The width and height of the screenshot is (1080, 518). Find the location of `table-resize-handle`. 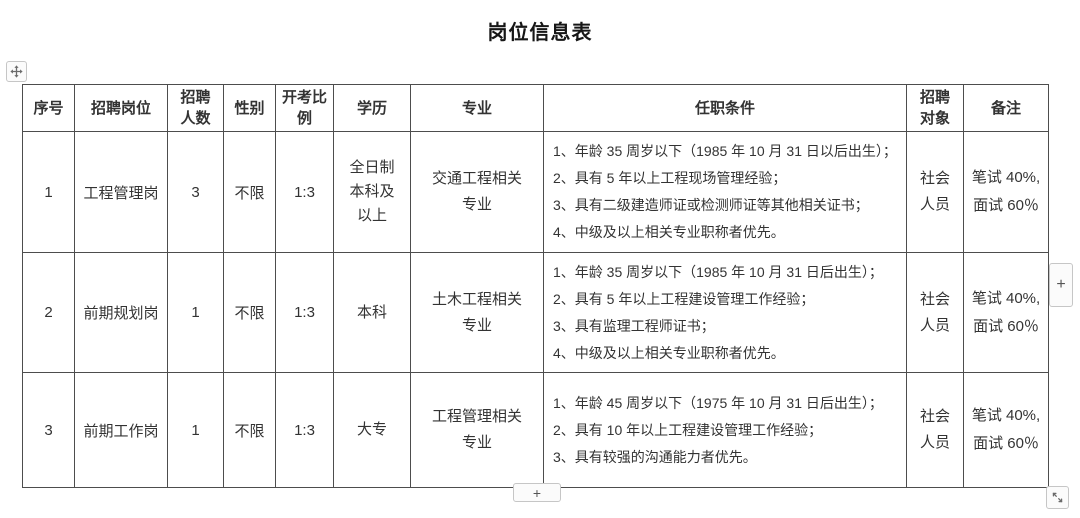

table-resize-handle is located at coordinates (1057, 497).